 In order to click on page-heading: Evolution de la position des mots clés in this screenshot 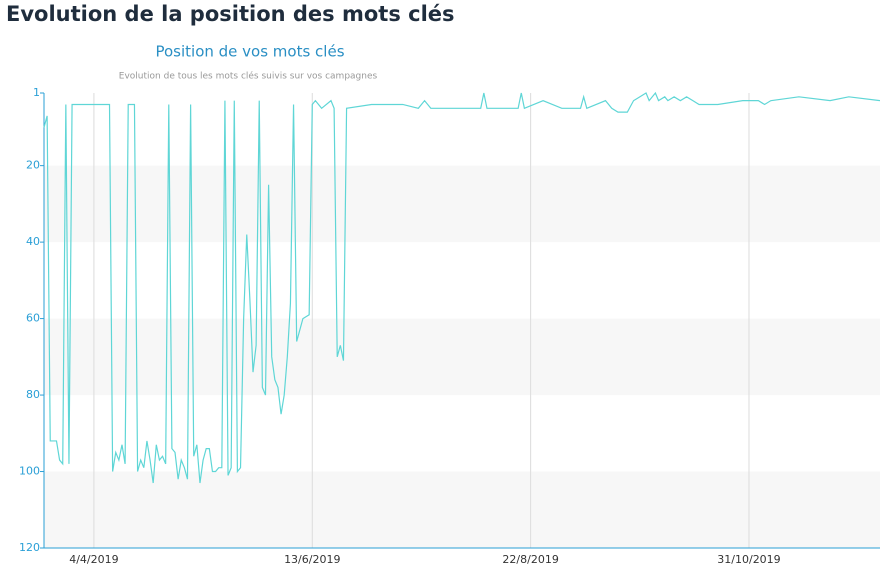, I will do `click(230, 14)`.